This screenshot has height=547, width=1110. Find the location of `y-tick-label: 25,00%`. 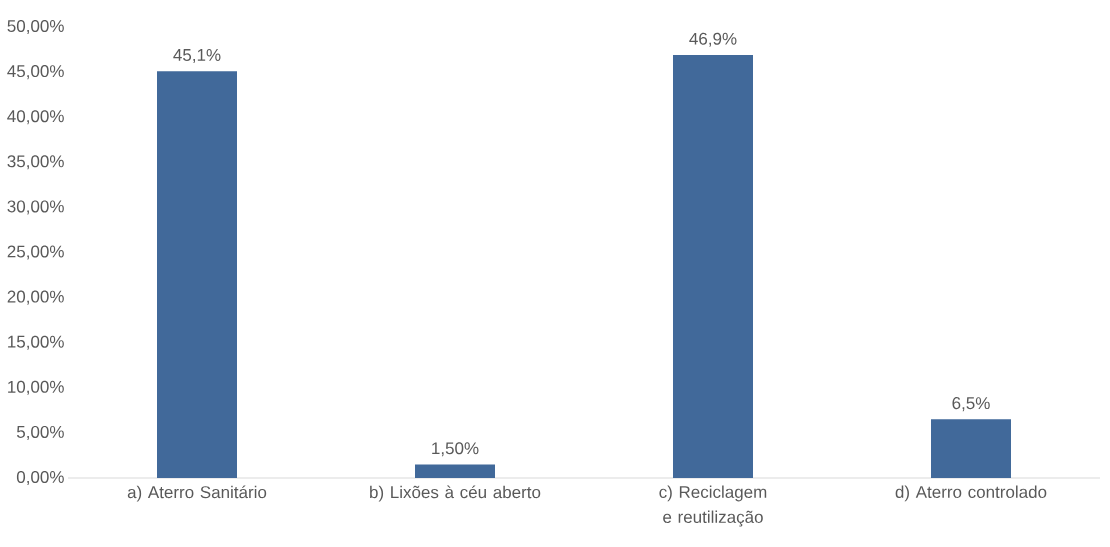

y-tick-label: 25,00% is located at coordinates (35, 252).